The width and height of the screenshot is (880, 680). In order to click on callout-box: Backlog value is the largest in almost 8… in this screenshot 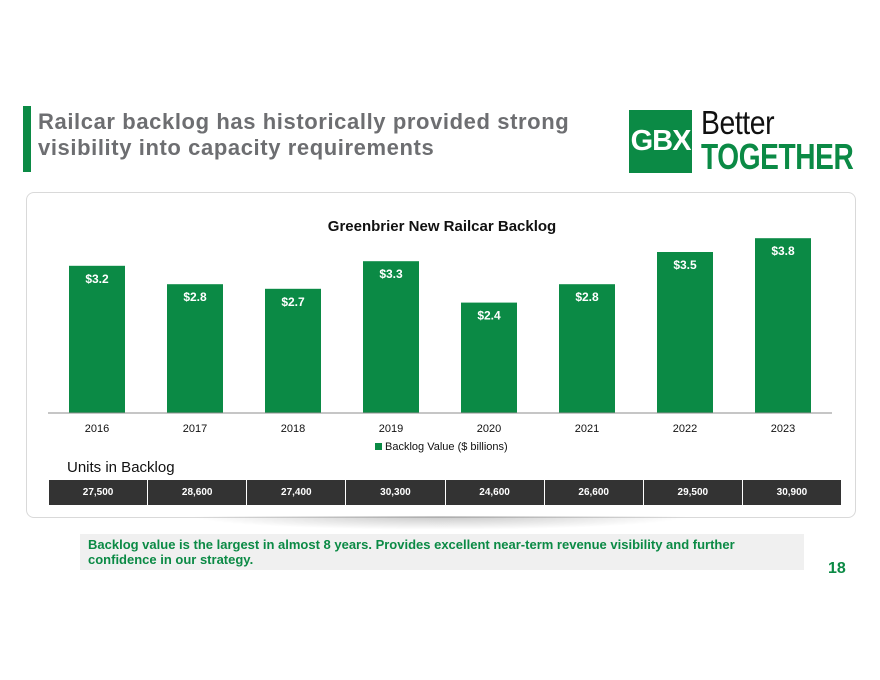, I will do `click(442, 552)`.